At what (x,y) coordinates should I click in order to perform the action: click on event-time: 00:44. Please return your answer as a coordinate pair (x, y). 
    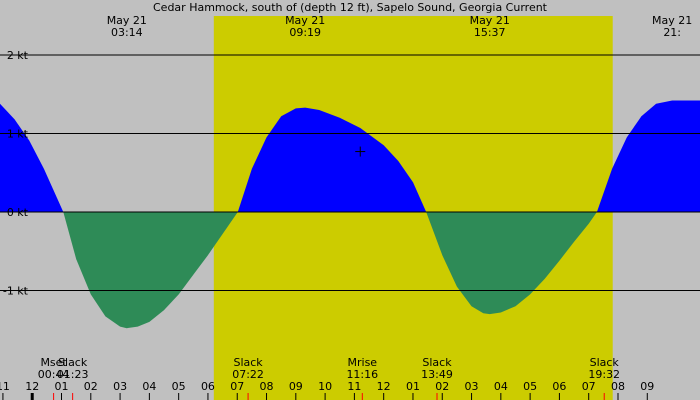
    Looking at the image, I should click on (54, 374).